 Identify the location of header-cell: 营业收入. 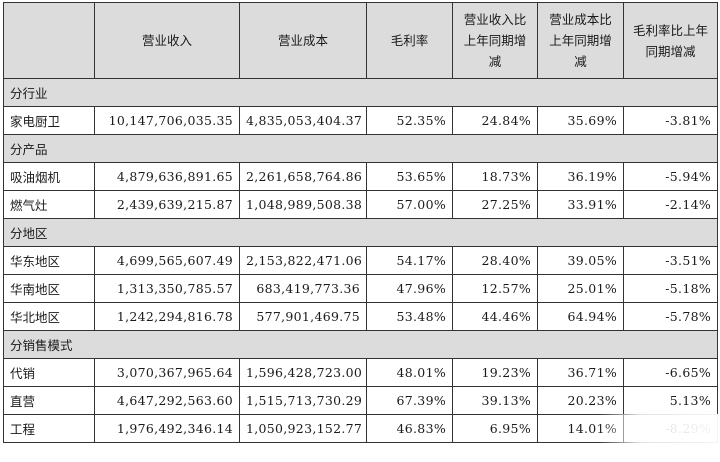
(167, 40).